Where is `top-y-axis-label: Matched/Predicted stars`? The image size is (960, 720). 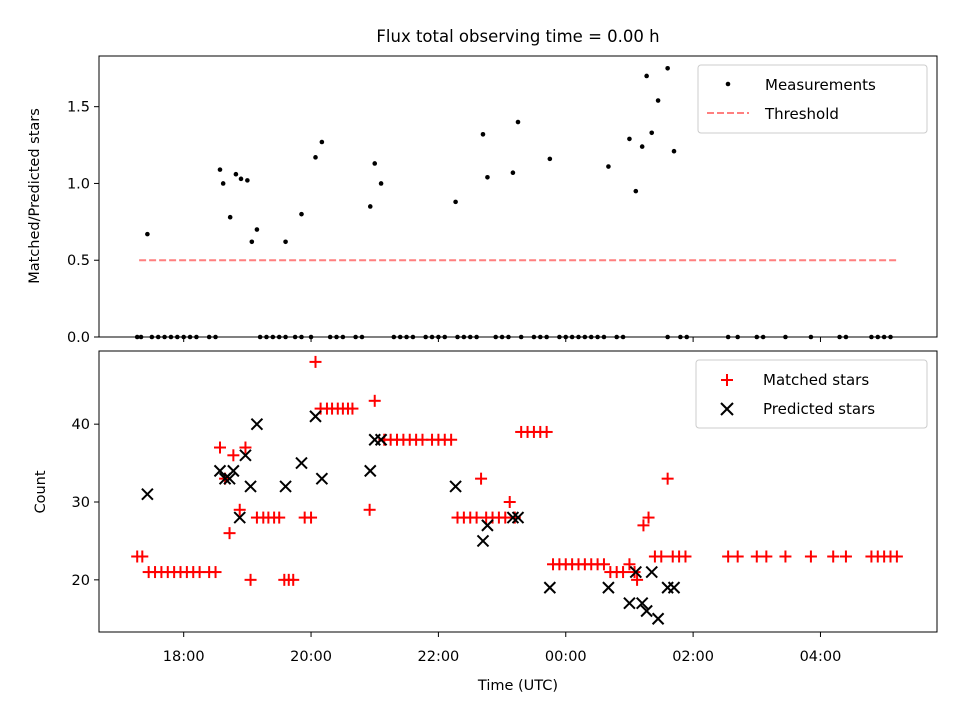 top-y-axis-label: Matched/Predicted stars is located at coordinates (35, 196).